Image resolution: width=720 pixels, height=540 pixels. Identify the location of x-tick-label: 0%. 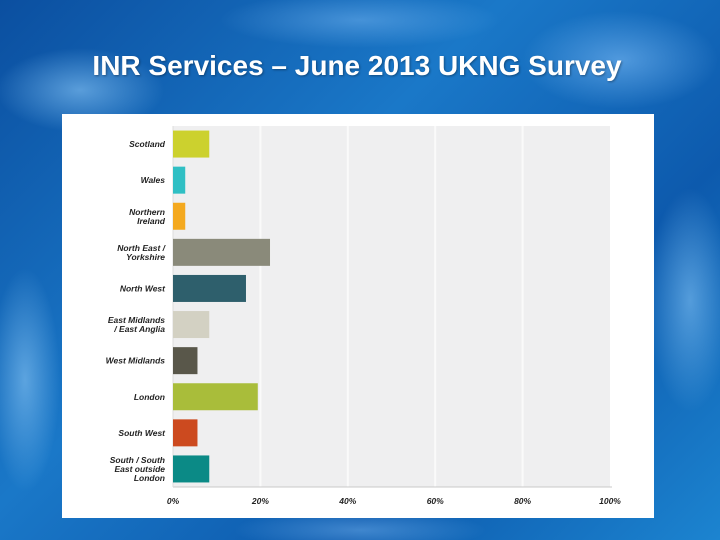
(173, 501).